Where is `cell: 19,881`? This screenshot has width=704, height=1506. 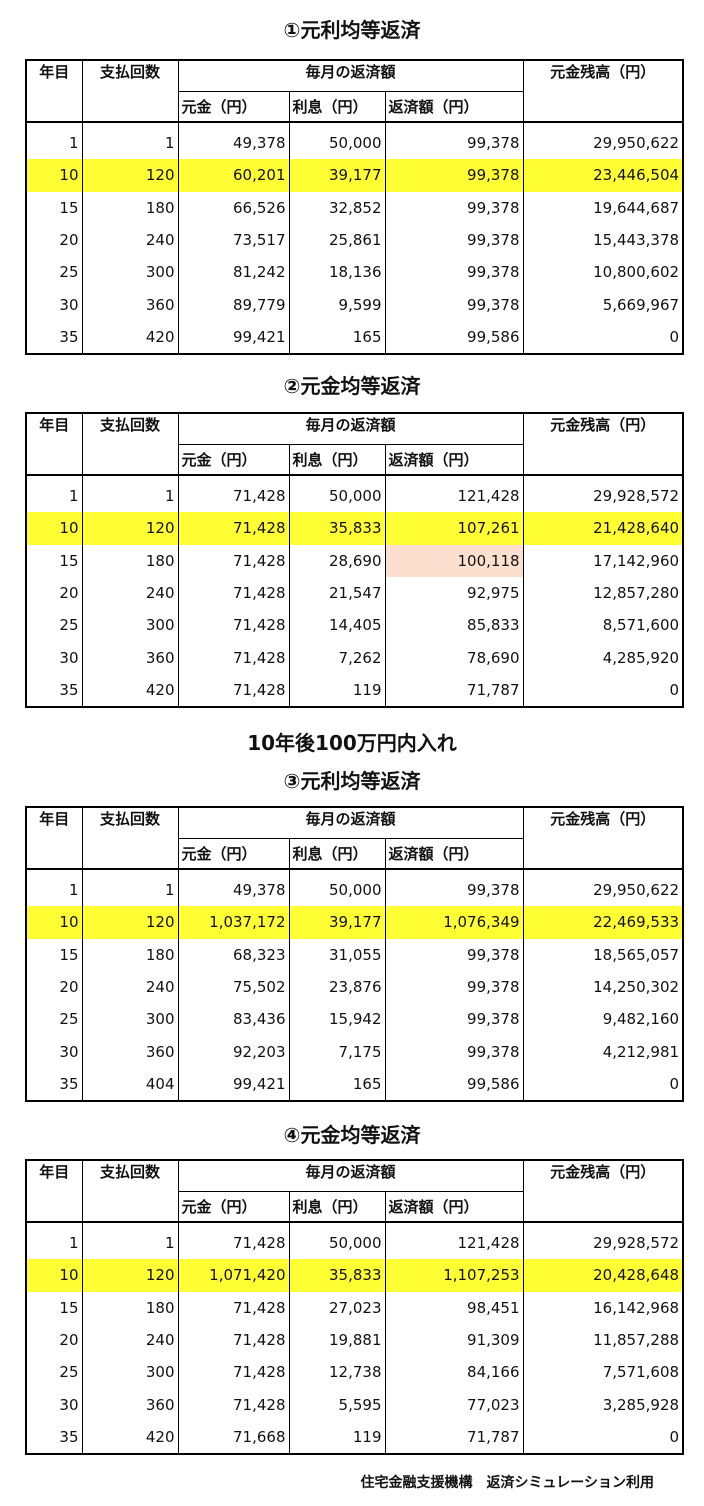
cell: 19,881 is located at coordinates (337, 1340).